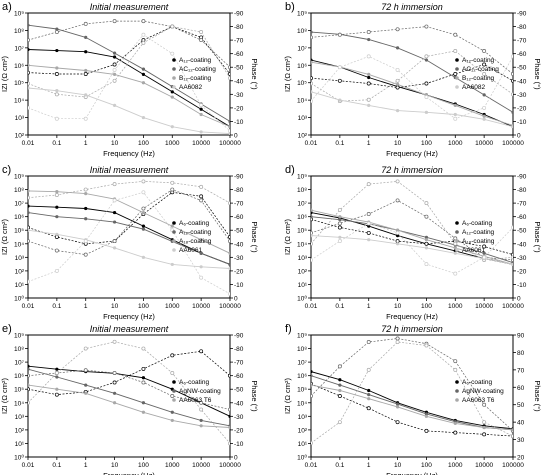 Image resolution: width=550 pixels, height=475 pixels. Describe the element at coordinates (115, 306) in the screenshot. I see `x-tick-label: 10` at that location.